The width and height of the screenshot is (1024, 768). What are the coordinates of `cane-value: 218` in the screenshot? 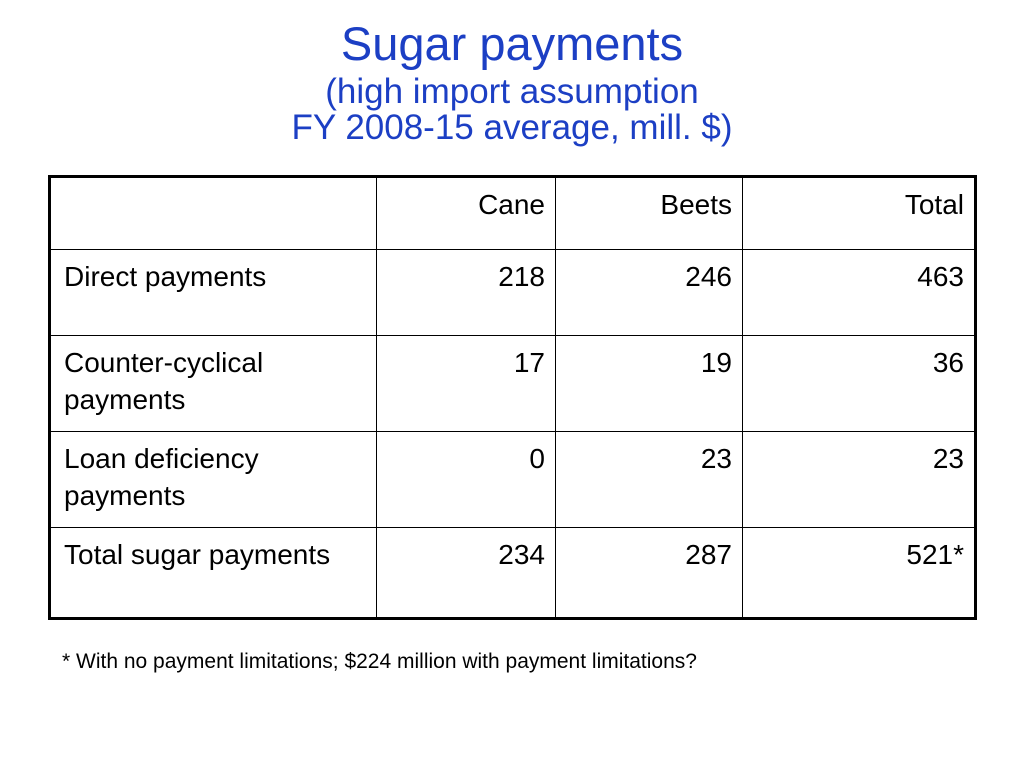 It's located at (466, 292).